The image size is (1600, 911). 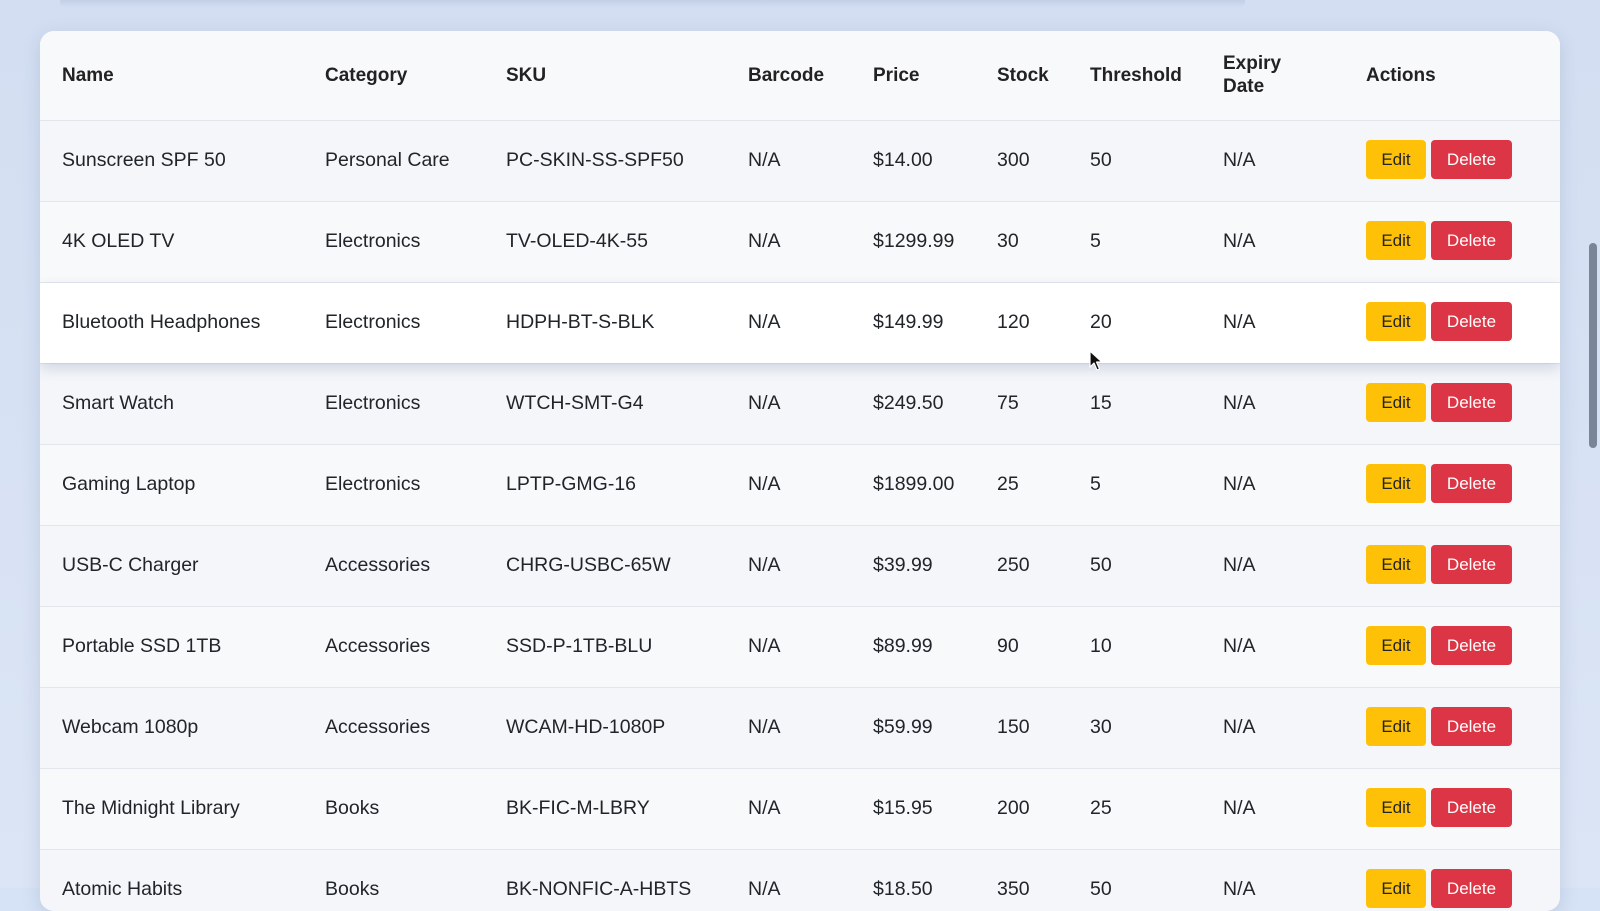 I want to click on header-expiry-line1: Expiry, so click(x=1252, y=64).